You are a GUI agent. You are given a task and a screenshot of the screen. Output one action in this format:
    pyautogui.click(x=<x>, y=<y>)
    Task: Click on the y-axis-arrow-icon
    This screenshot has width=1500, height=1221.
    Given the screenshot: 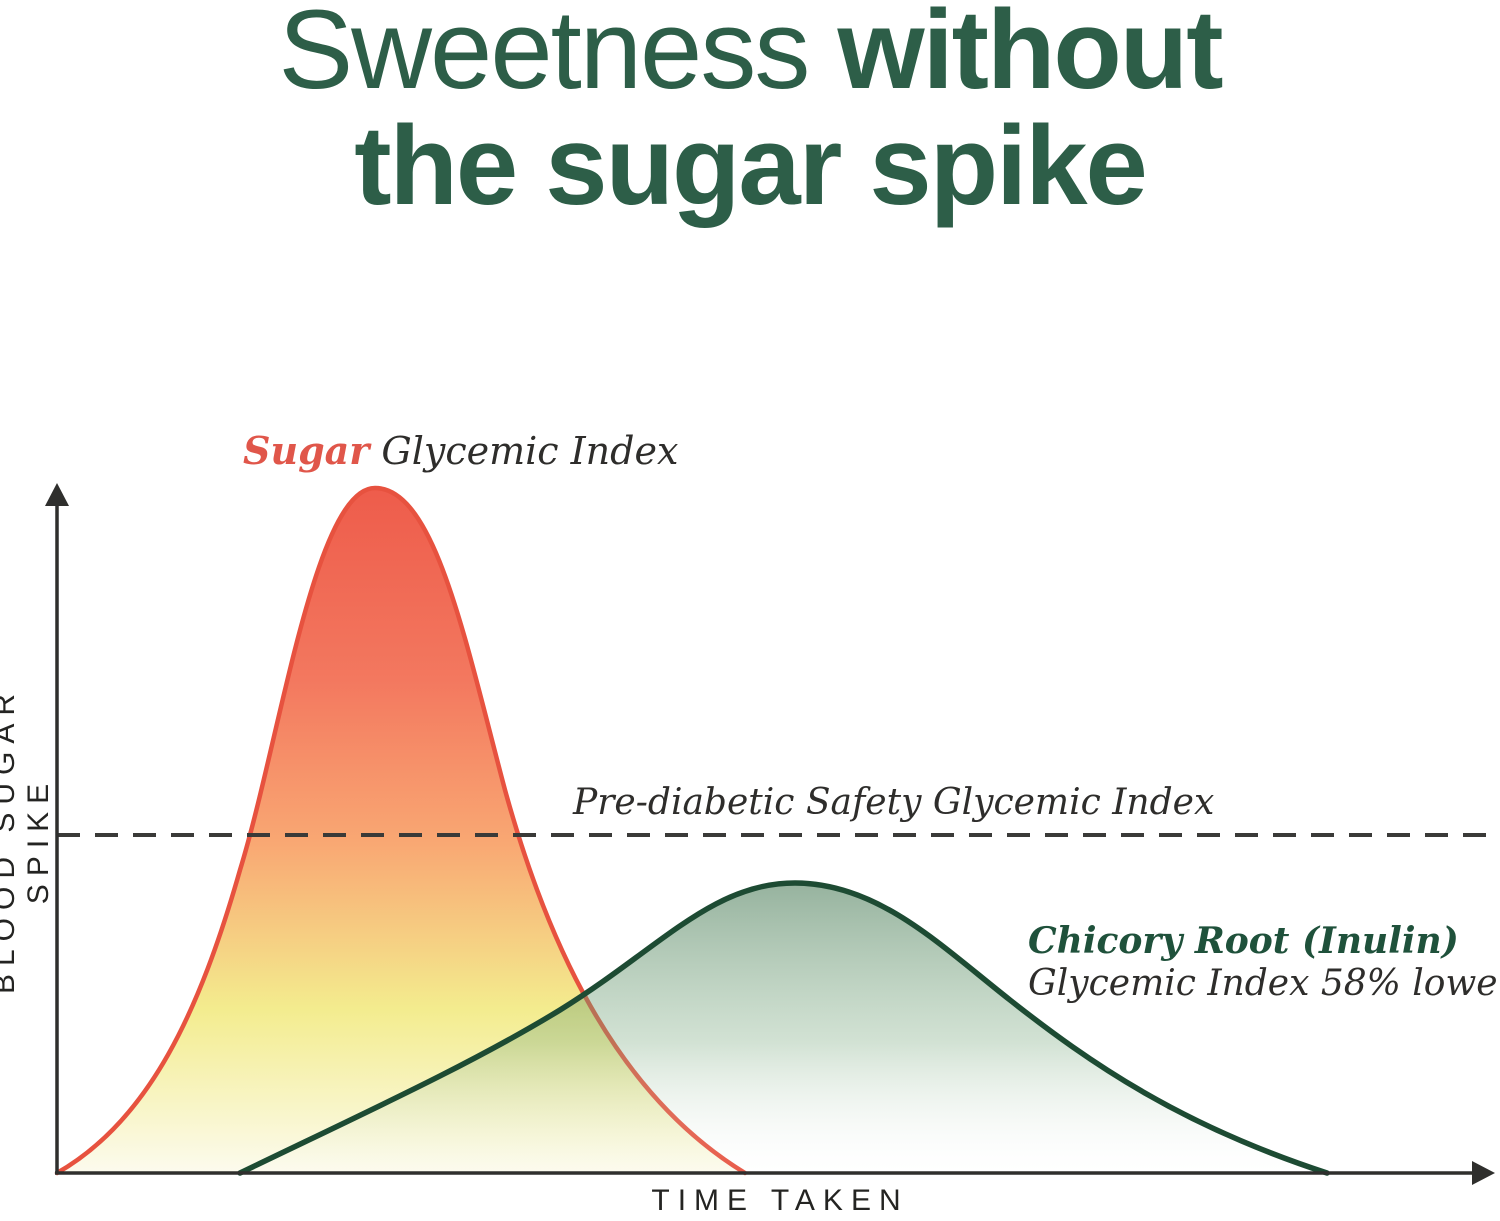 What is the action you would take?
    pyautogui.click(x=57, y=494)
    